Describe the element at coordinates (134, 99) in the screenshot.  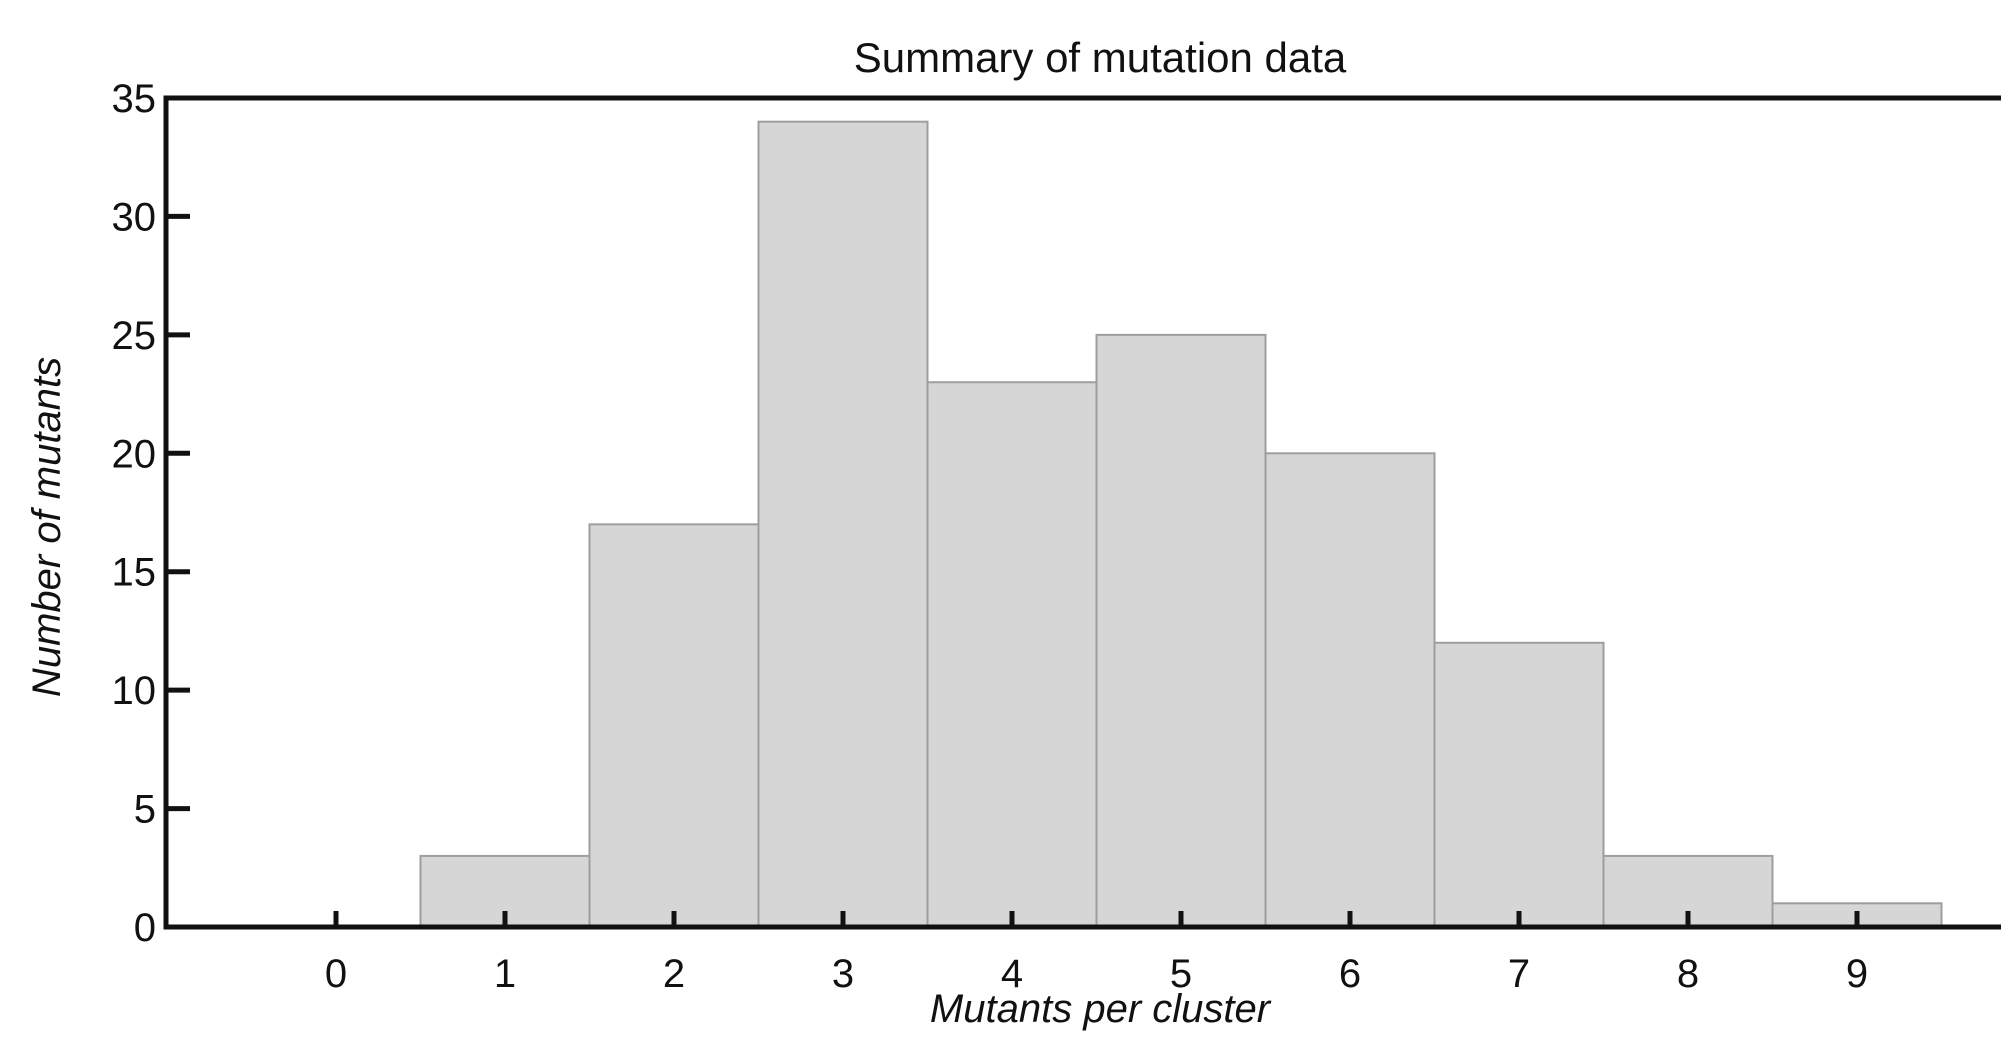
I see `y-tick-label: 35` at that location.